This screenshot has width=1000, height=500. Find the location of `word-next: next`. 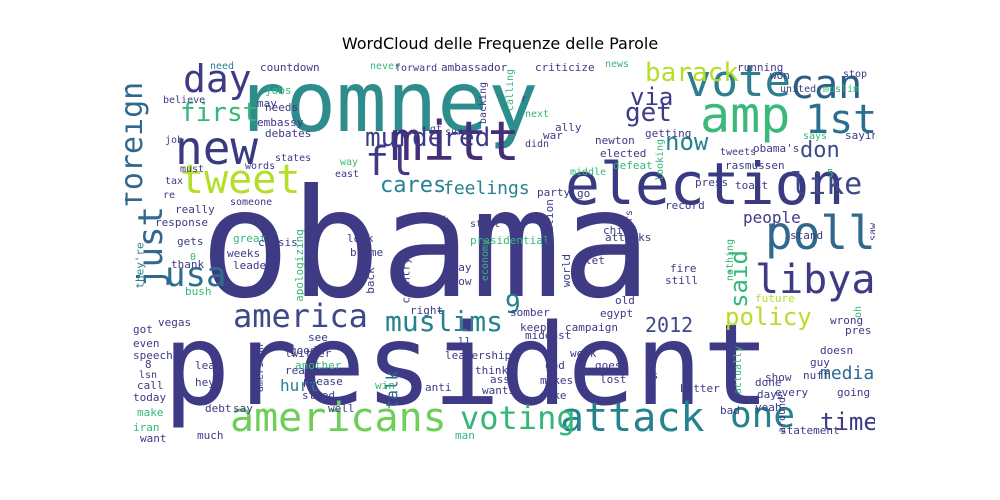

word-next: next is located at coordinates (537, 114).